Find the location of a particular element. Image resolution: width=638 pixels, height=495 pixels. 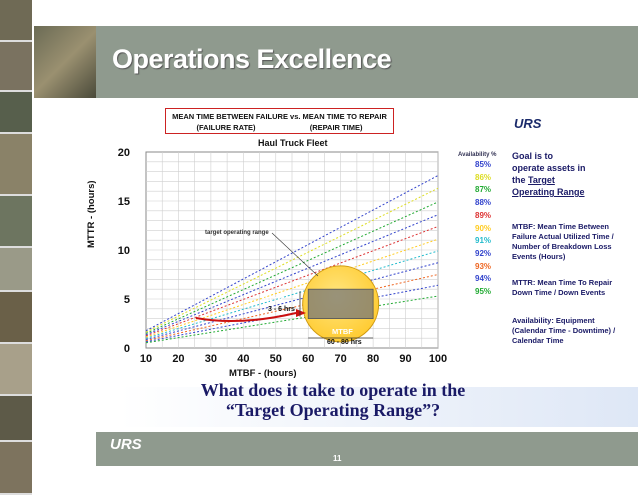

availability-item: 90% is located at coordinates (483, 228).